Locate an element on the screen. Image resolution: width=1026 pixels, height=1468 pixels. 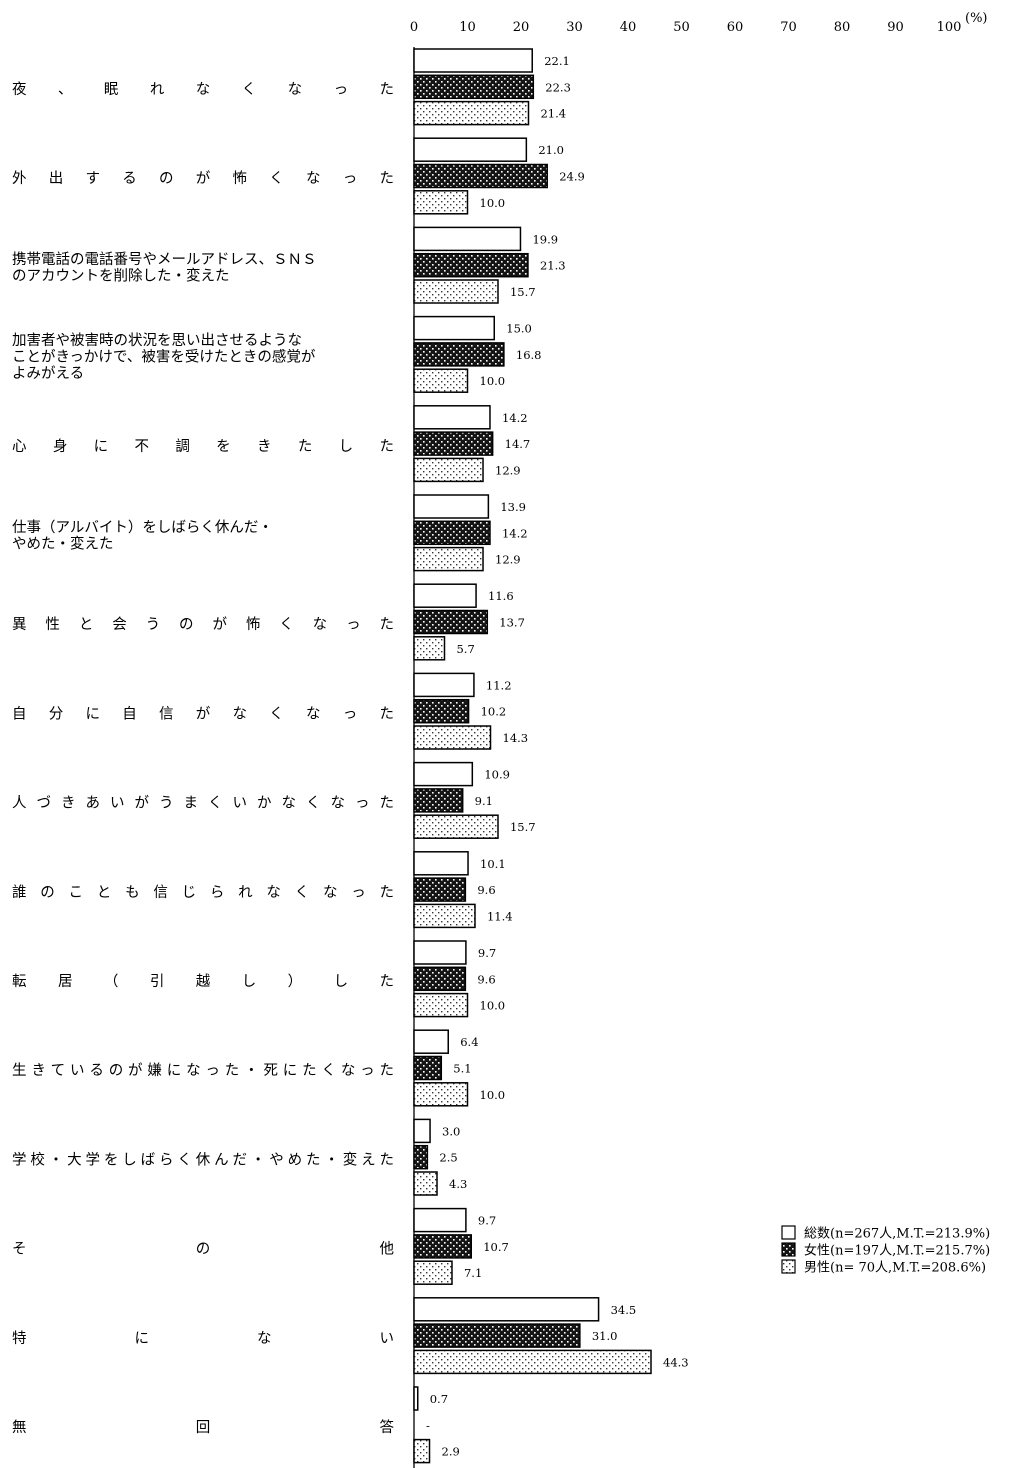
bar-value-label: 19.9 is located at coordinates (545, 239).